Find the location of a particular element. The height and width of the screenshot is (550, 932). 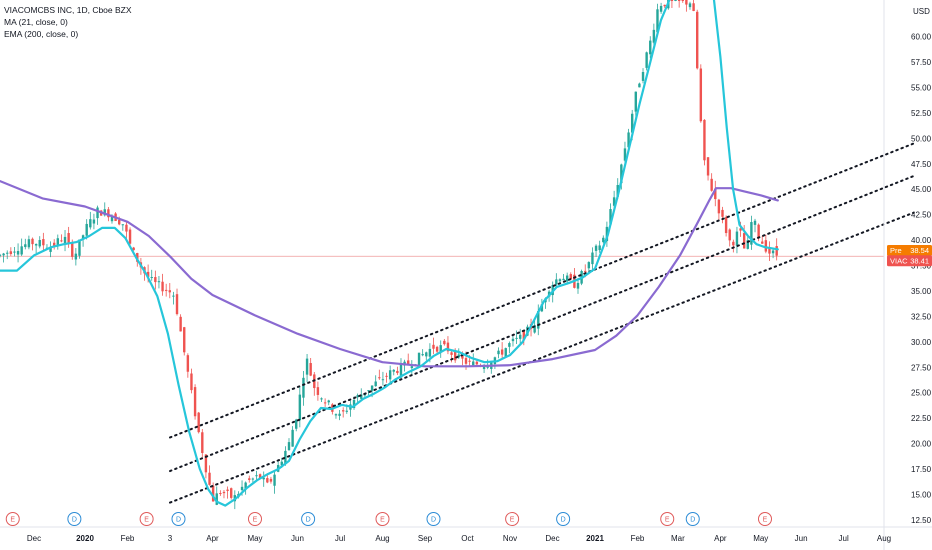

price-tick: 25.00 is located at coordinates (921, 393).